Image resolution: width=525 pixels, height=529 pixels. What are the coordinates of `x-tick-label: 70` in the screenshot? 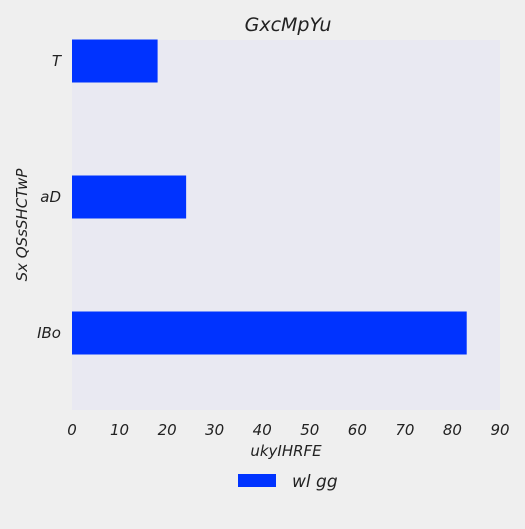 It's located at (404, 430).